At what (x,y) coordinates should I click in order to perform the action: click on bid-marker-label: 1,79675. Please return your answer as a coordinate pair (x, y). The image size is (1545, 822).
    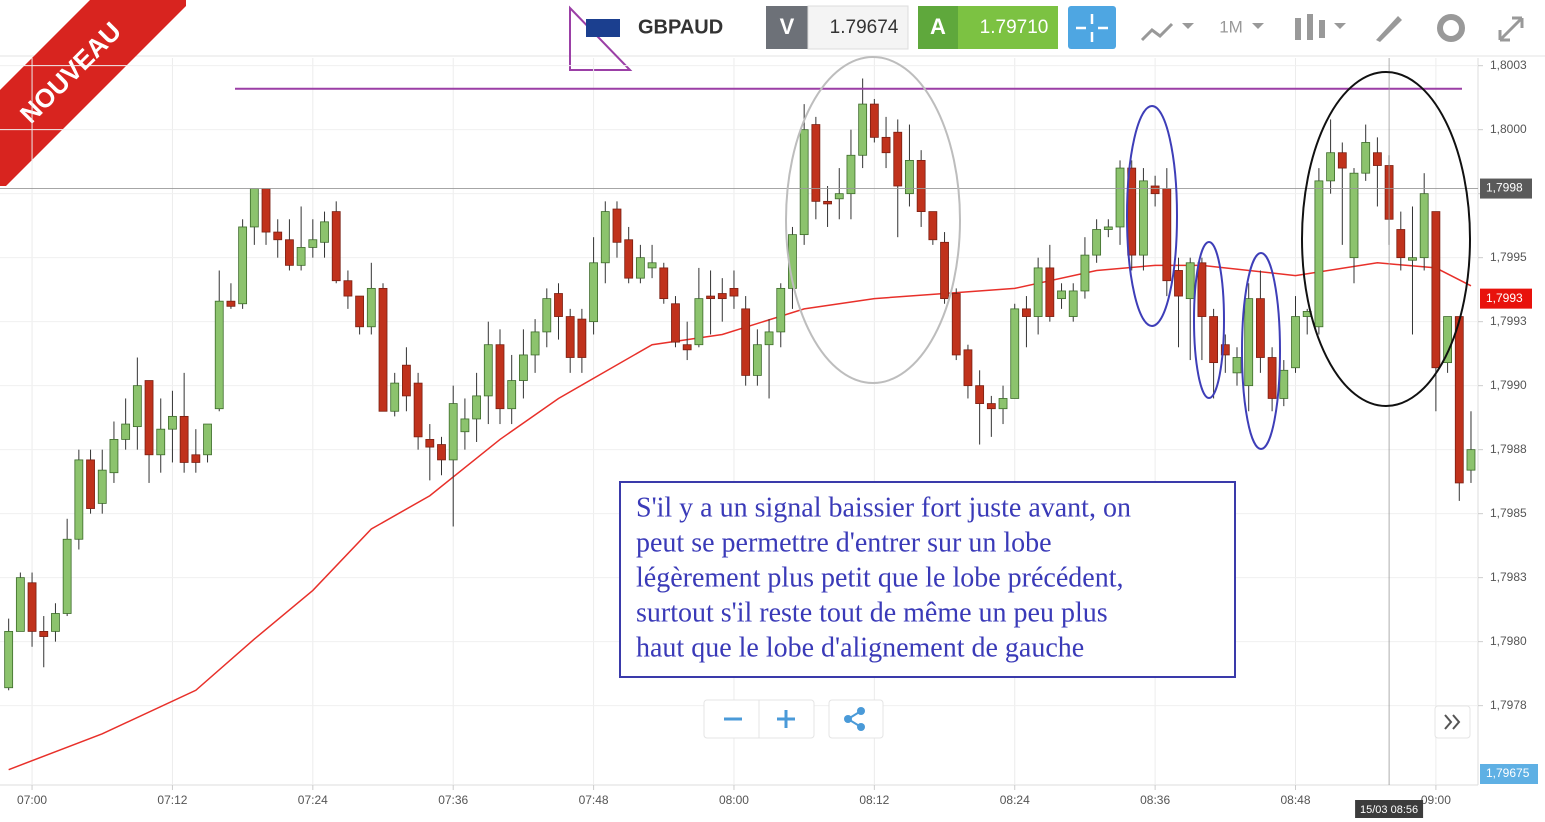
    Looking at the image, I should click on (1508, 773).